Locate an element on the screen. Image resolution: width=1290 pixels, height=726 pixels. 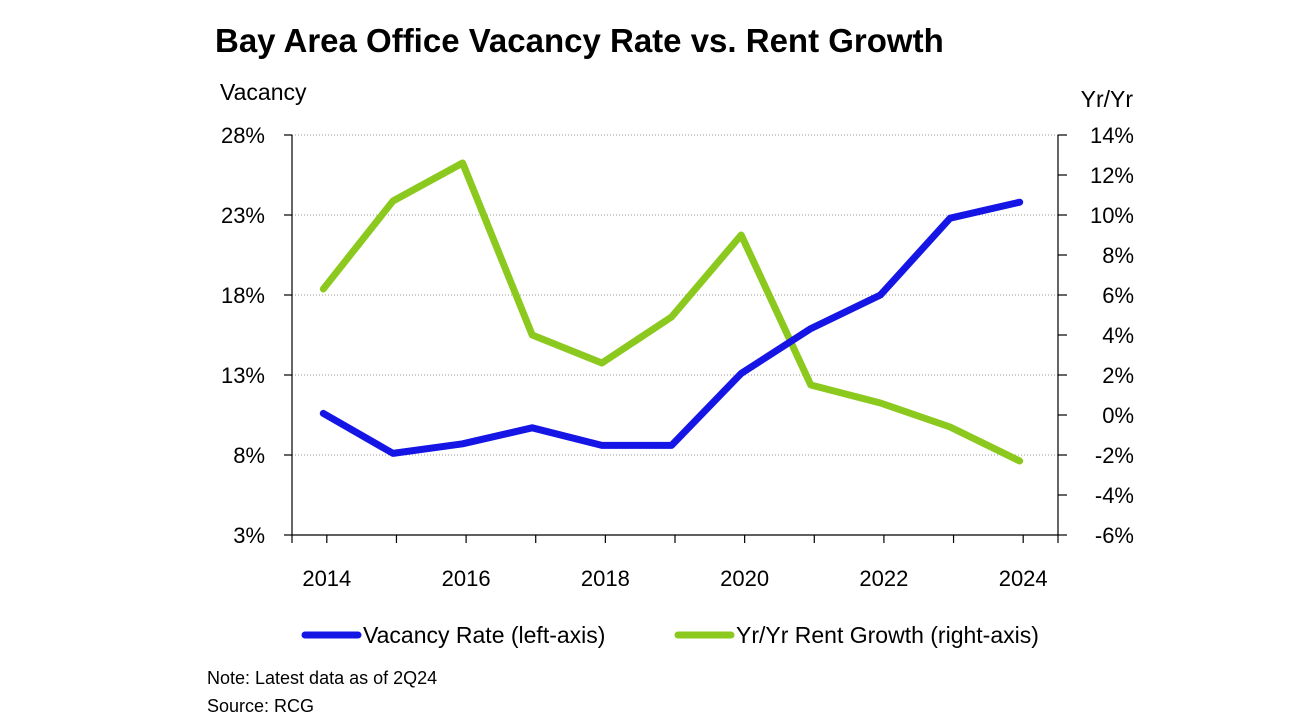
left-tick-label: 23% is located at coordinates (243, 215).